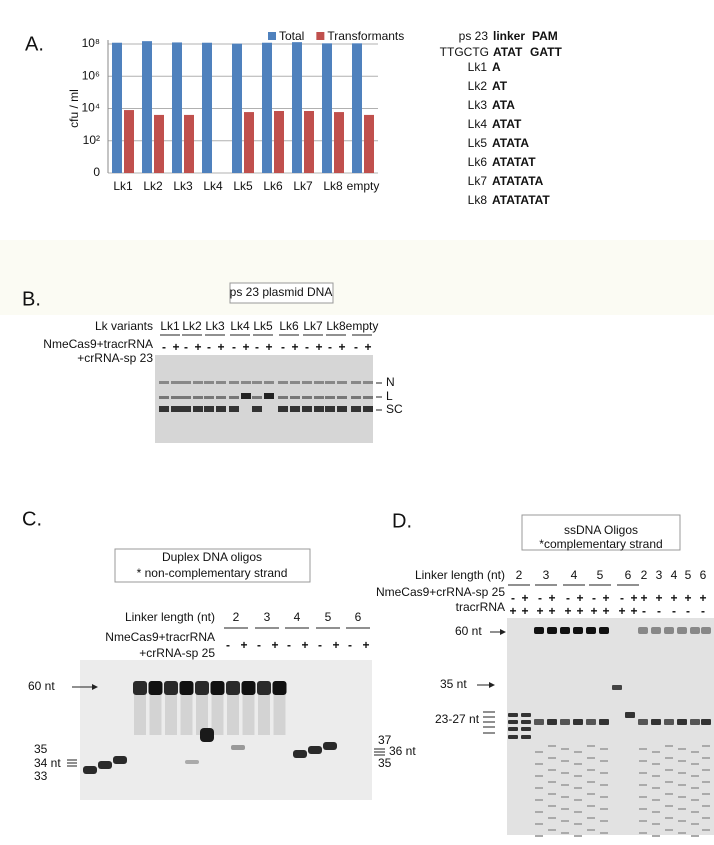 The height and width of the screenshot is (845, 714). What do you see at coordinates (518, 181) in the screenshot?
I see `seq-row-linker: ATATATA` at bounding box center [518, 181].